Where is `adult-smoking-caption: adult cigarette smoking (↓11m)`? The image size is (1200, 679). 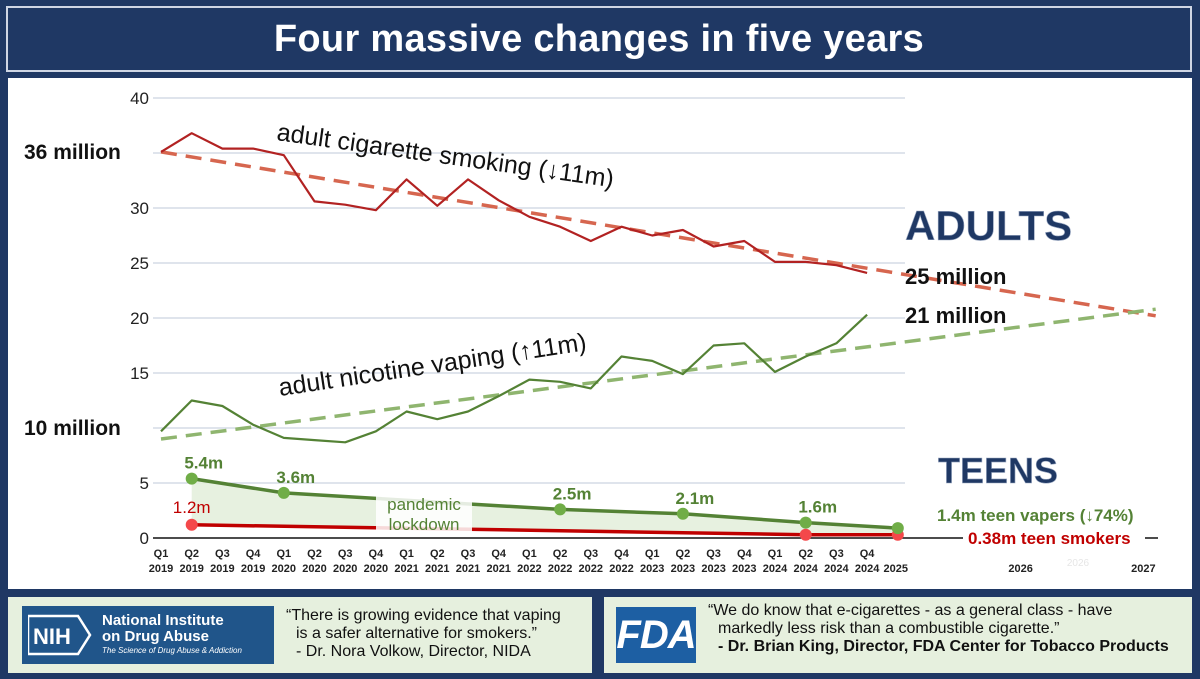
adult-smoking-caption: adult cigarette smoking (↓11m) is located at coordinates (445, 155).